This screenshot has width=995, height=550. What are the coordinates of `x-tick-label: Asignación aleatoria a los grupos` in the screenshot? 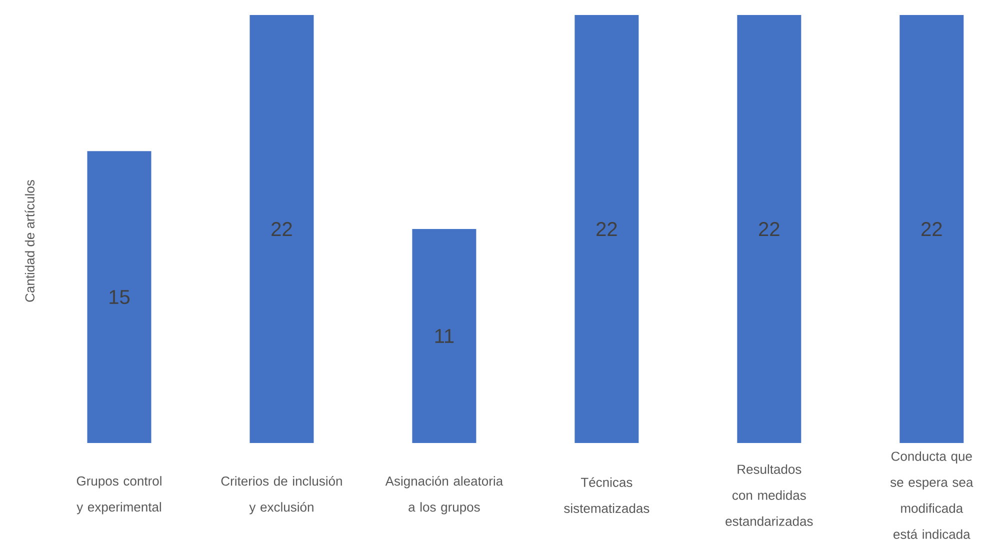 It's located at (444, 495).